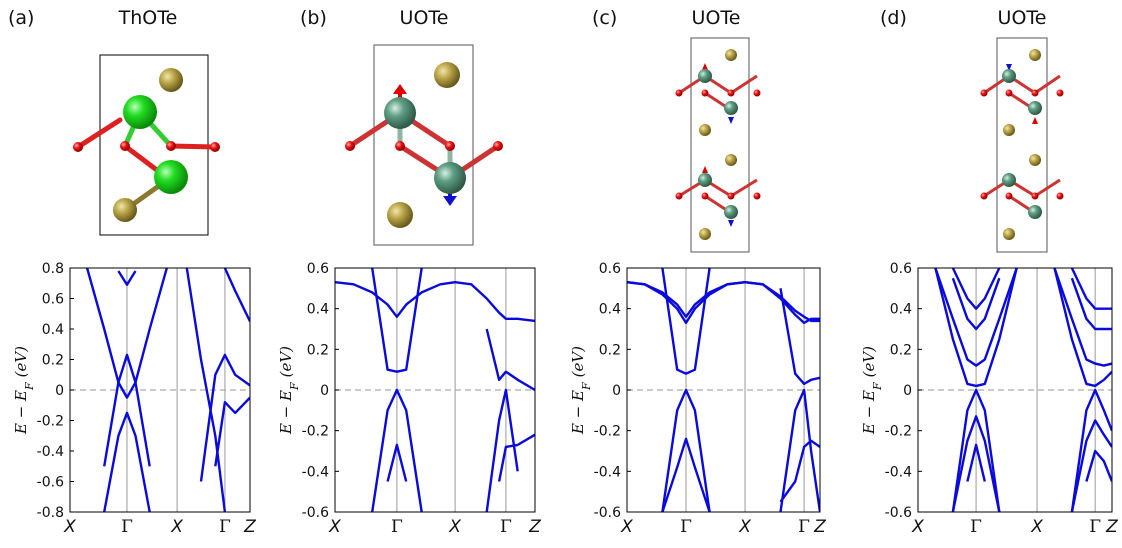 The image size is (1122, 548). Describe the element at coordinates (53, 269) in the screenshot. I see `y-tick-label: 0.8` at that location.